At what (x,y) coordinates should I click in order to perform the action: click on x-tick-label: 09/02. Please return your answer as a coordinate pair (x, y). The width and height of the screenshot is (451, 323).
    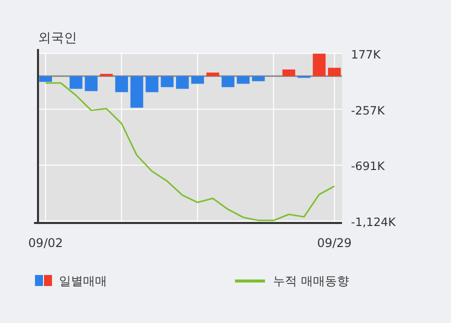
    Looking at the image, I should click on (45, 243).